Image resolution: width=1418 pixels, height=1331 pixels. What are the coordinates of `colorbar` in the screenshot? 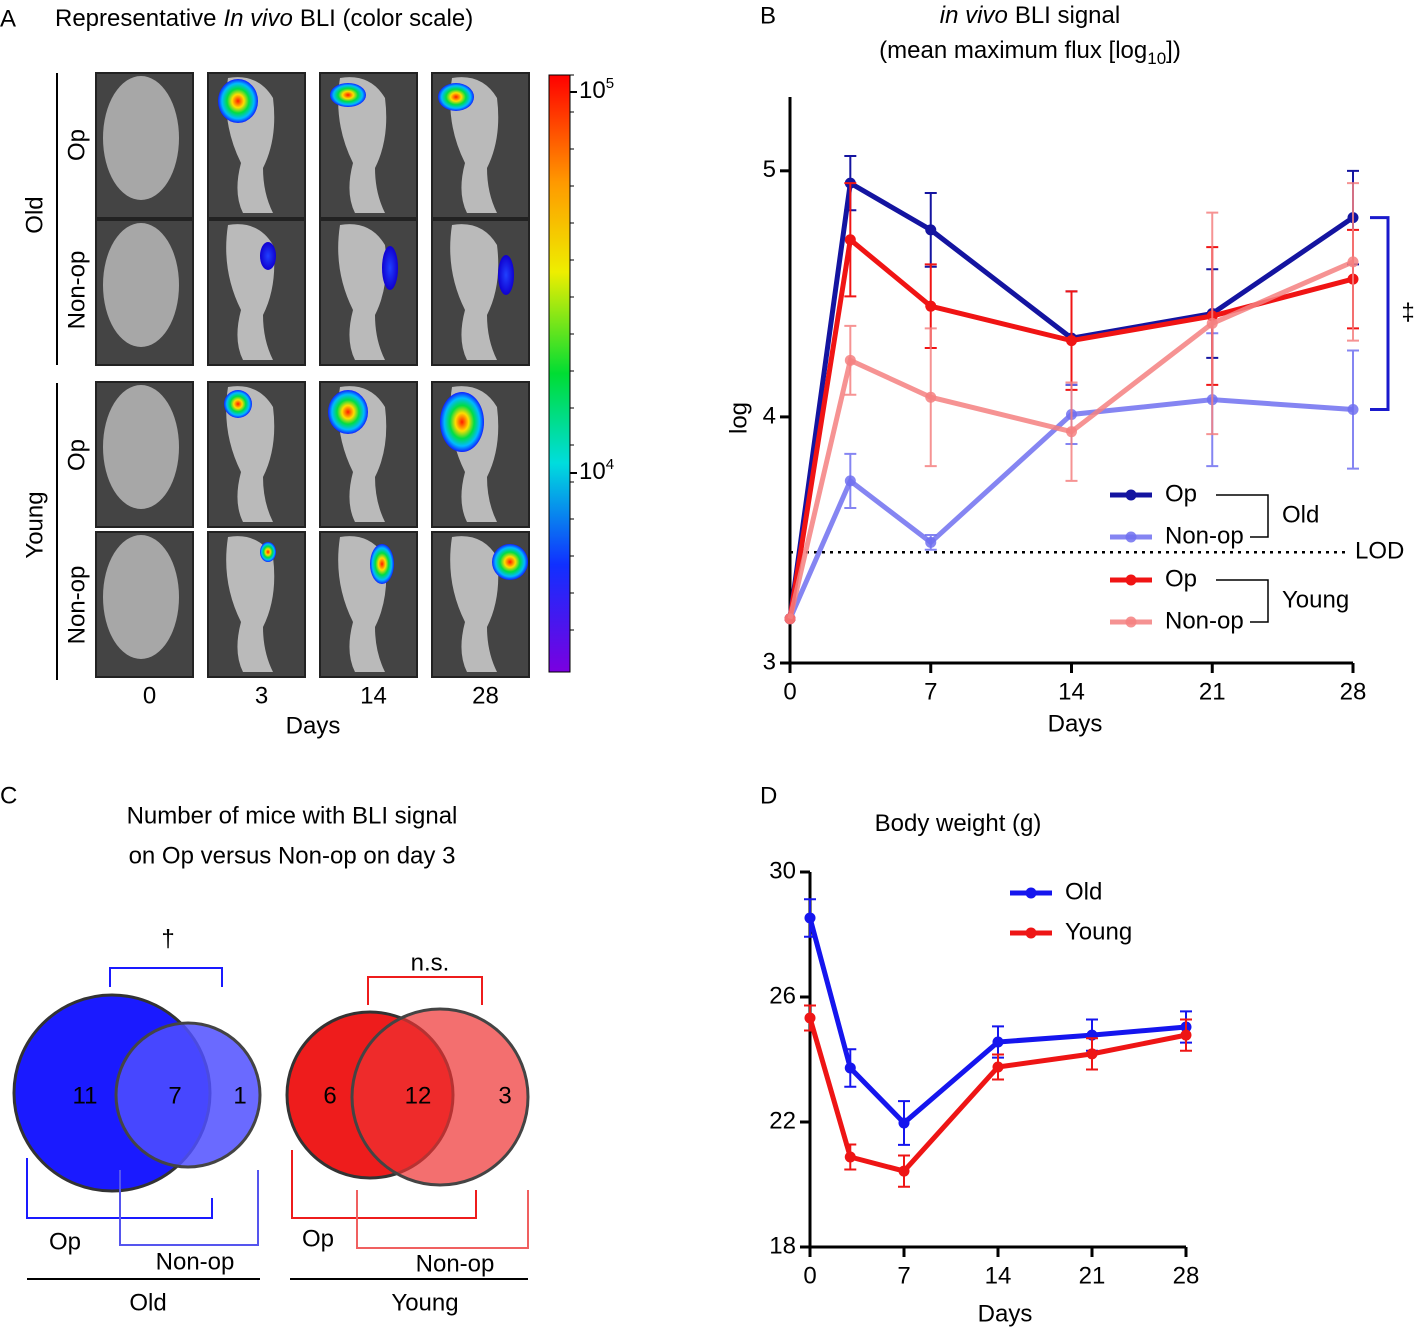 It's located at (559, 373).